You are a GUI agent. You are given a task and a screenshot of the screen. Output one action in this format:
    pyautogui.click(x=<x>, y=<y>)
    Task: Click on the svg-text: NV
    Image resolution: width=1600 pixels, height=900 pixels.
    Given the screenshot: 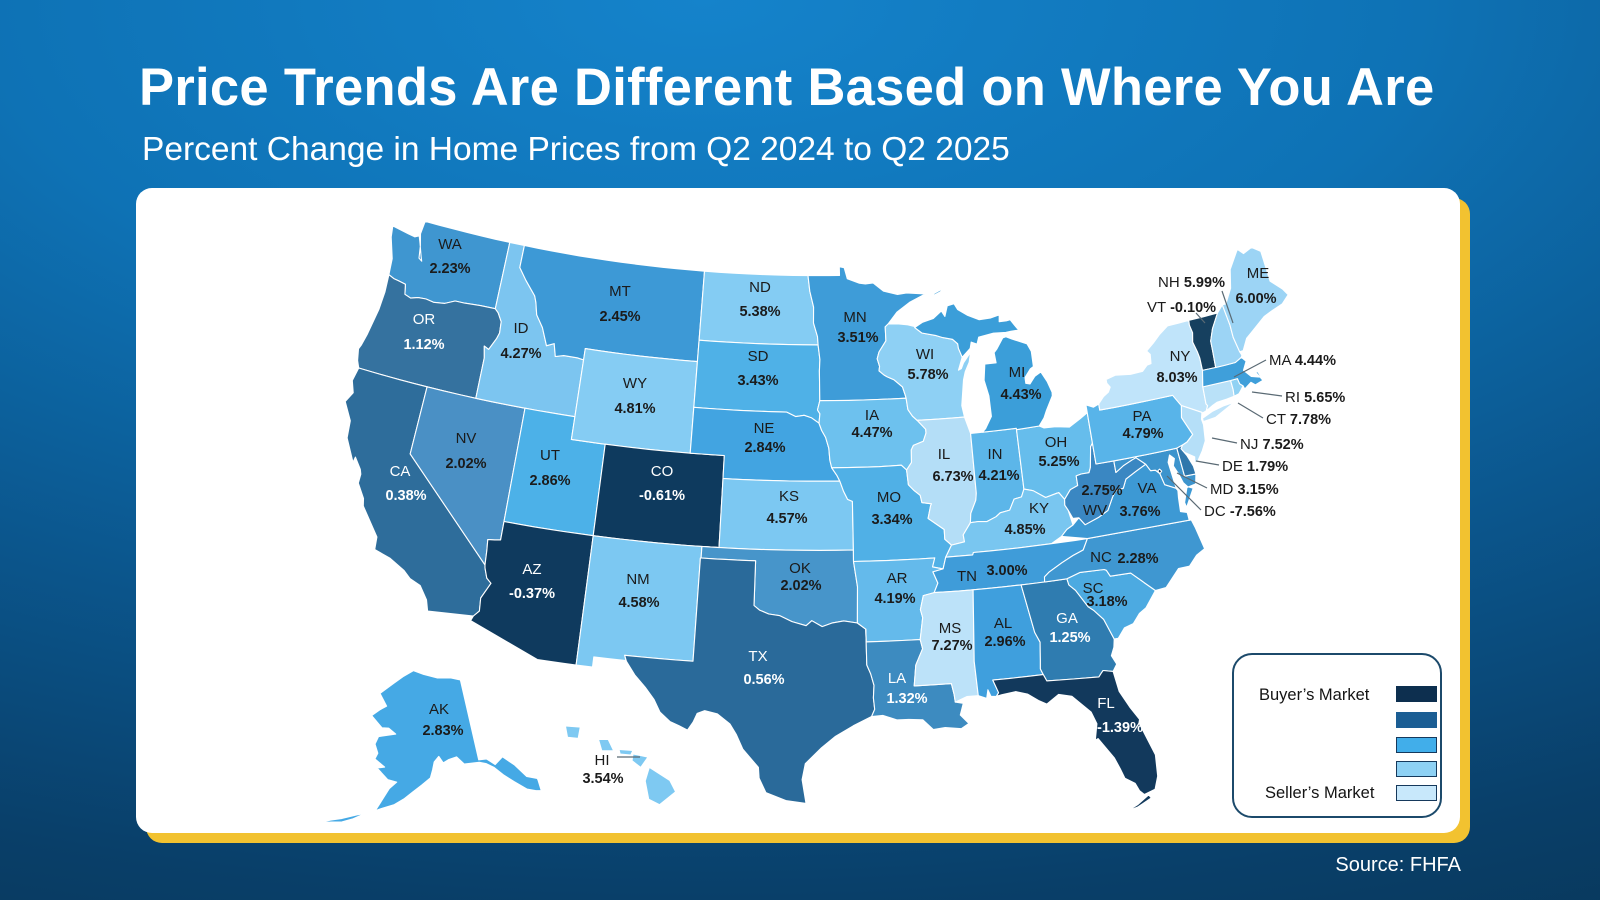 What is the action you would take?
    pyautogui.click(x=466, y=438)
    